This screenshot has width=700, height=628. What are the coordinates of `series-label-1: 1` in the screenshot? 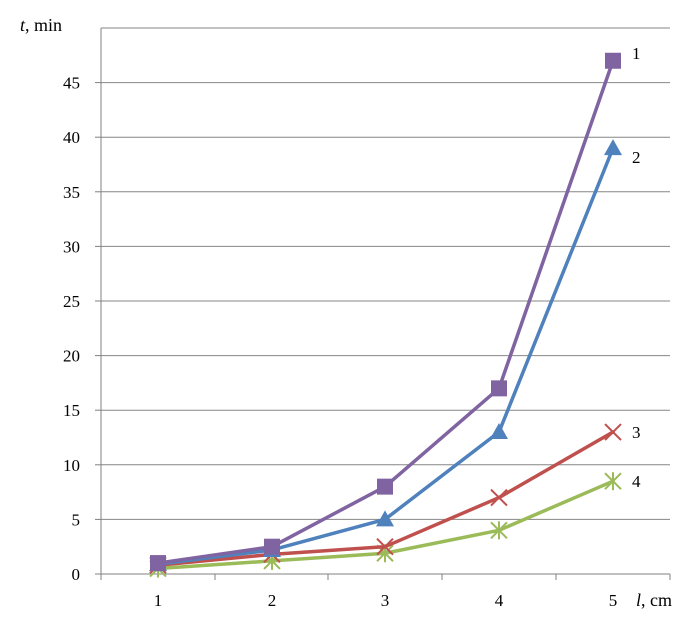 It's located at (636, 53).